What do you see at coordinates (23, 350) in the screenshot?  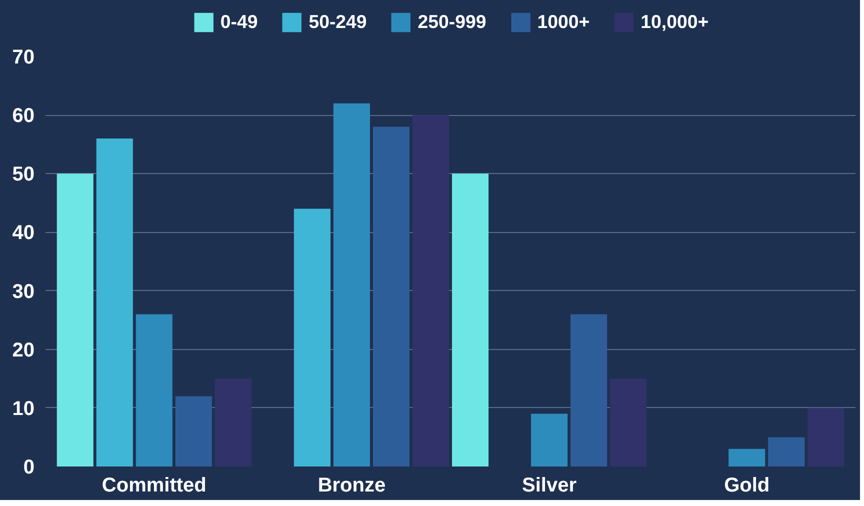 I see `y-tick-label: 20` at bounding box center [23, 350].